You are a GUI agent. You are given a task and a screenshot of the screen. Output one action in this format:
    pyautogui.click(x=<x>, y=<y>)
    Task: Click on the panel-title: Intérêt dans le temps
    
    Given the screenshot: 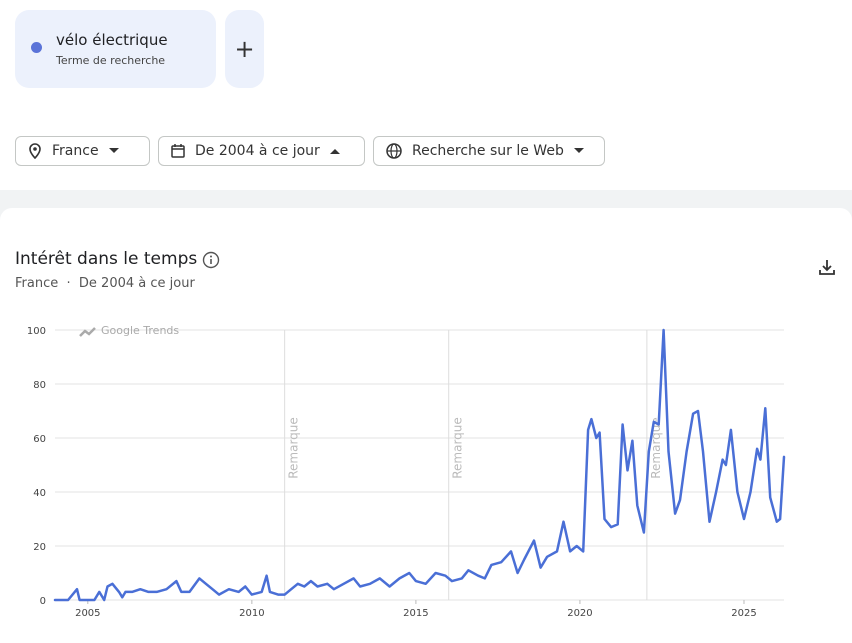 What is the action you would take?
    pyautogui.click(x=106, y=259)
    